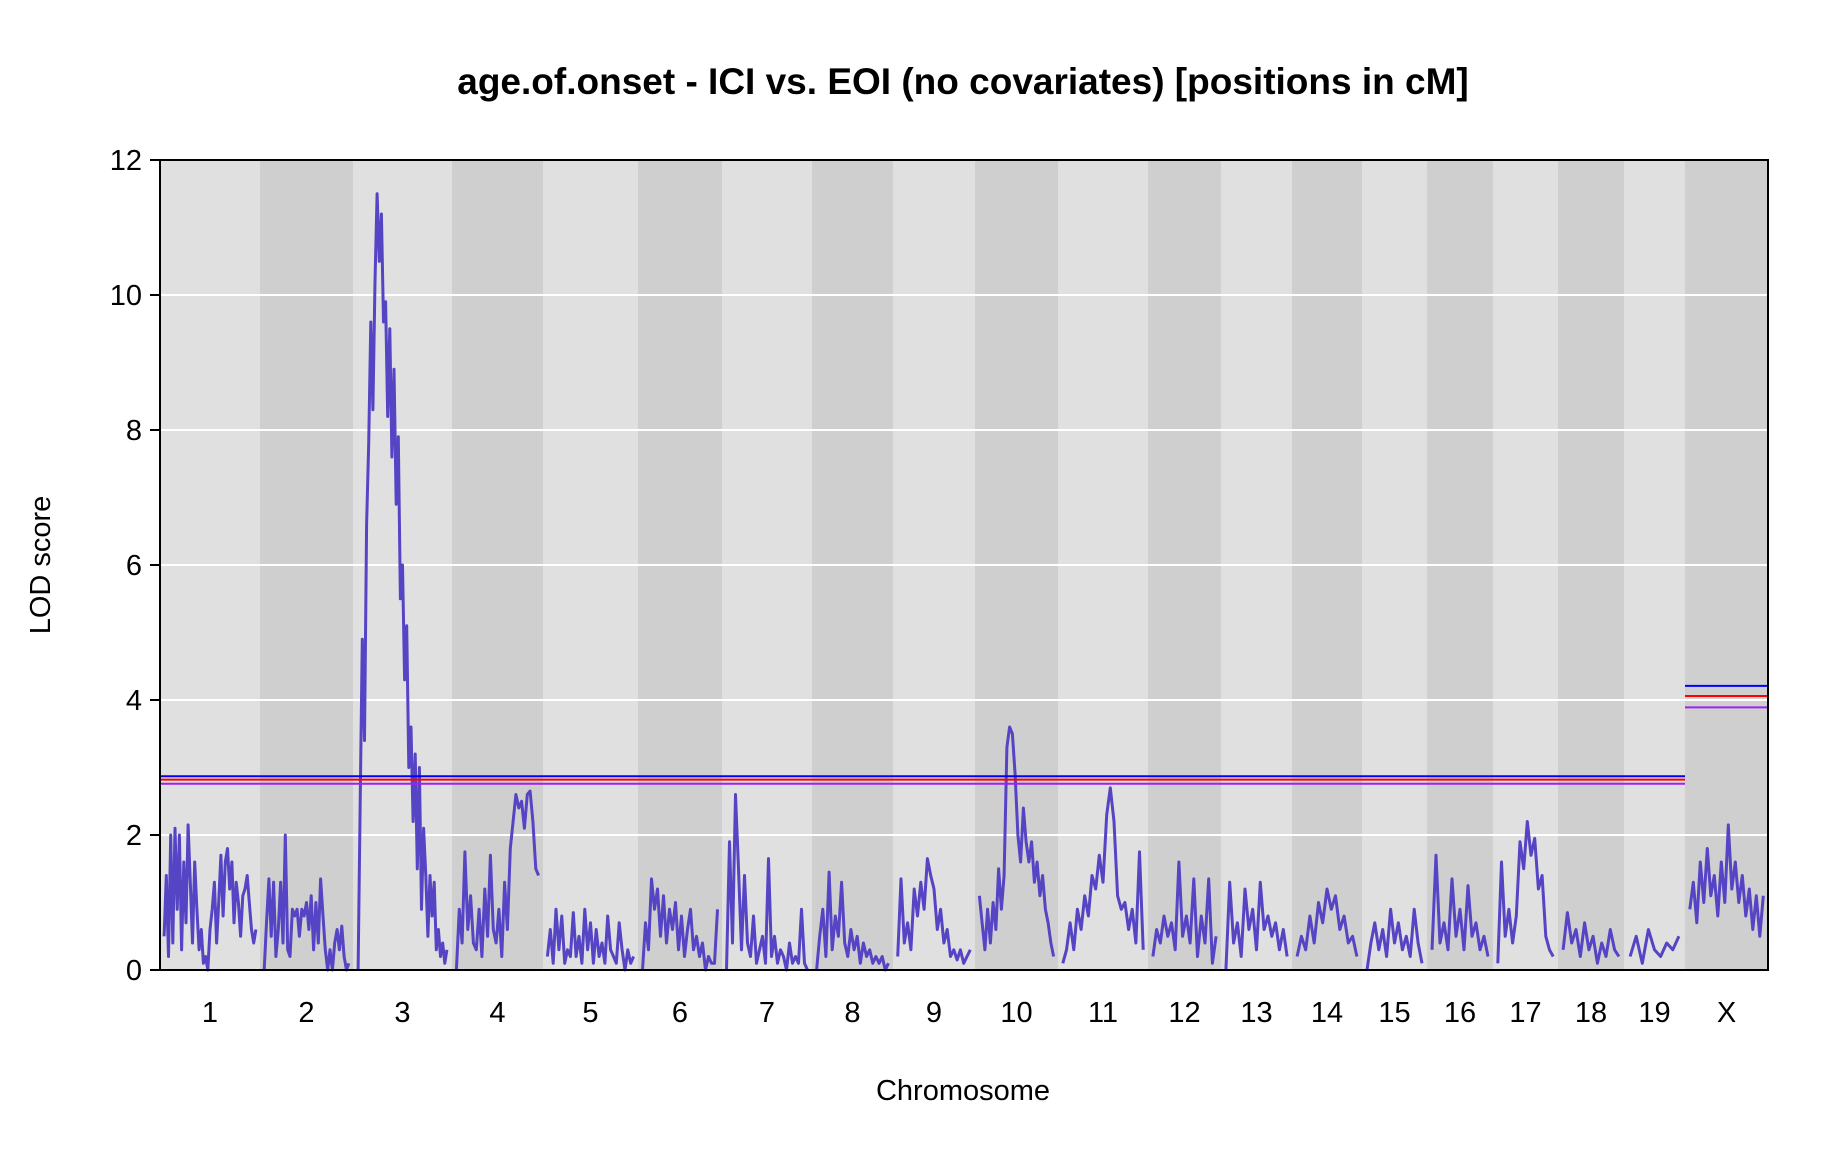 The width and height of the screenshot is (1824, 1152). What do you see at coordinates (134, 836) in the screenshot?
I see `y-tick-label: 2` at bounding box center [134, 836].